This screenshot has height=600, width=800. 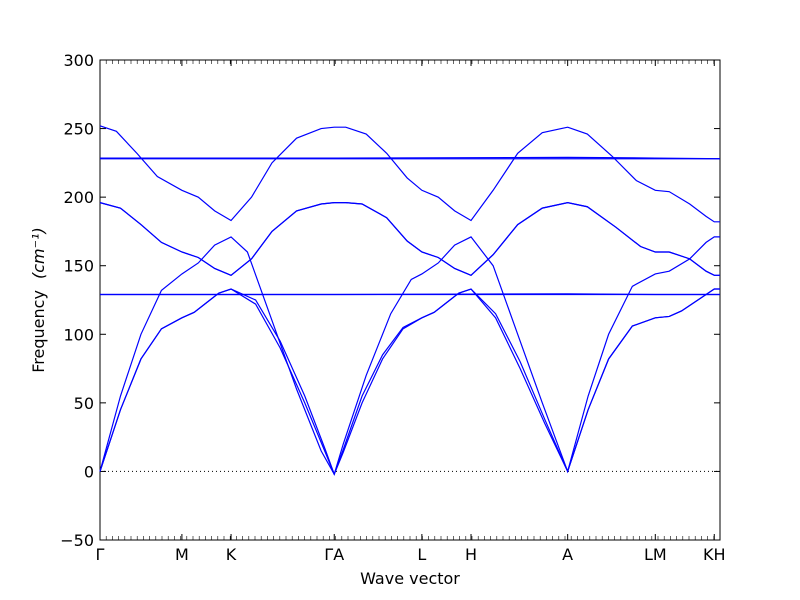 I want to click on y-tick-label: 300, so click(x=78, y=60).